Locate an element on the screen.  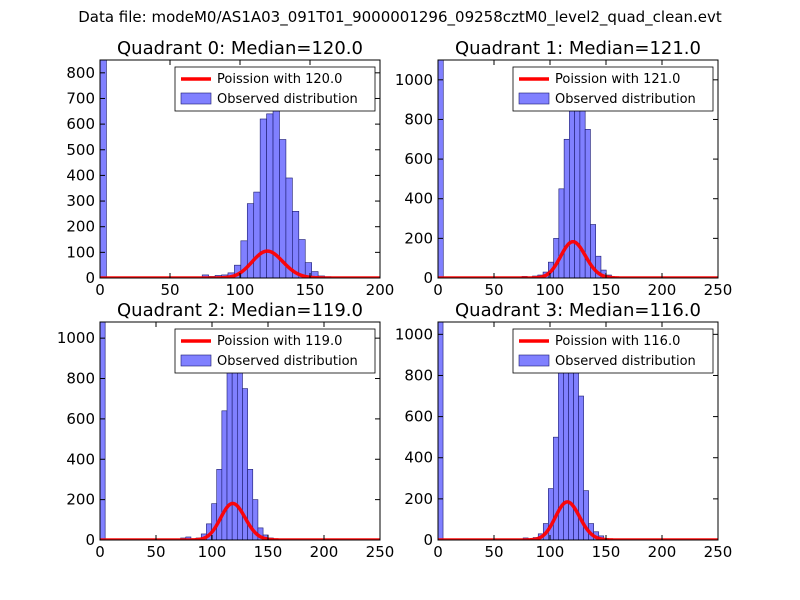
y-tick-label: 700 is located at coordinates (80, 98).